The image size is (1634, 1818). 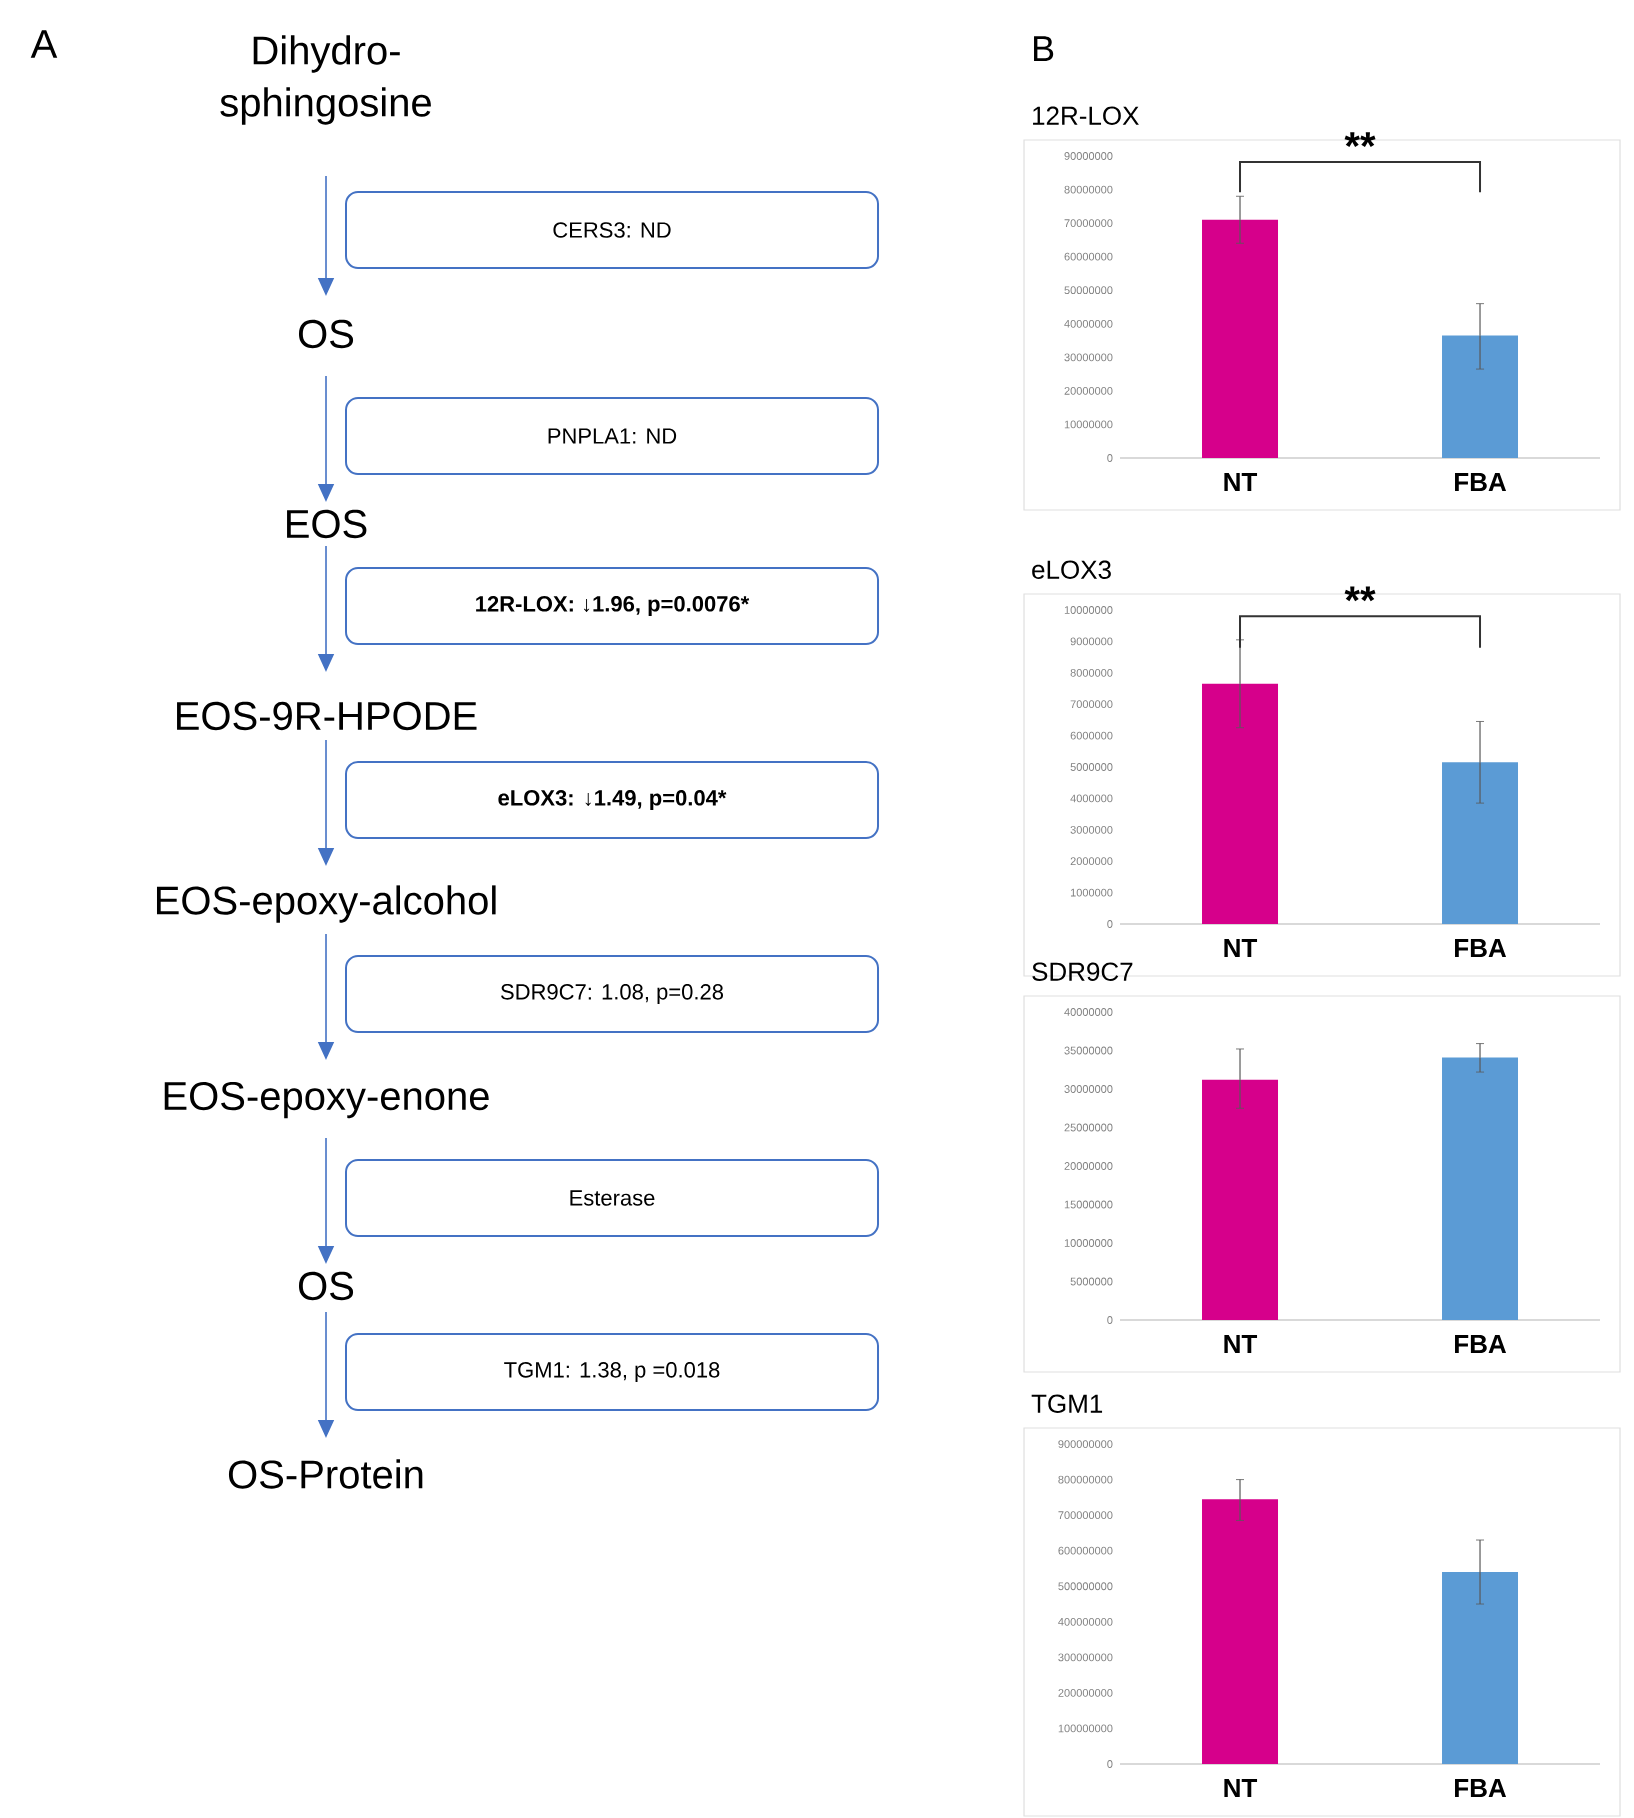 What do you see at coordinates (325, 1474) in the screenshot?
I see `text: OS-Protein` at bounding box center [325, 1474].